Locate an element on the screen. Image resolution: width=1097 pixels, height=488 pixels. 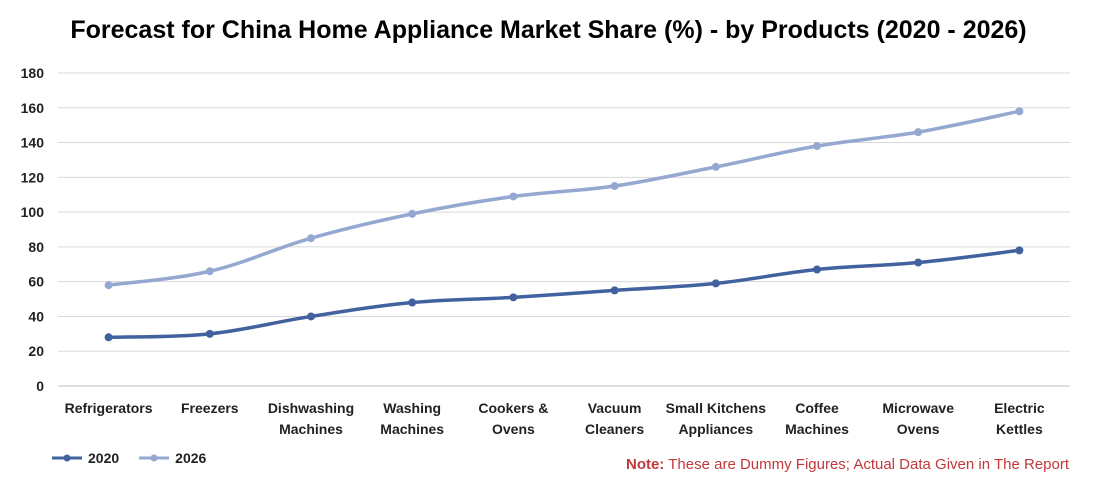
y-tick-label: 180 is located at coordinates (33, 73).